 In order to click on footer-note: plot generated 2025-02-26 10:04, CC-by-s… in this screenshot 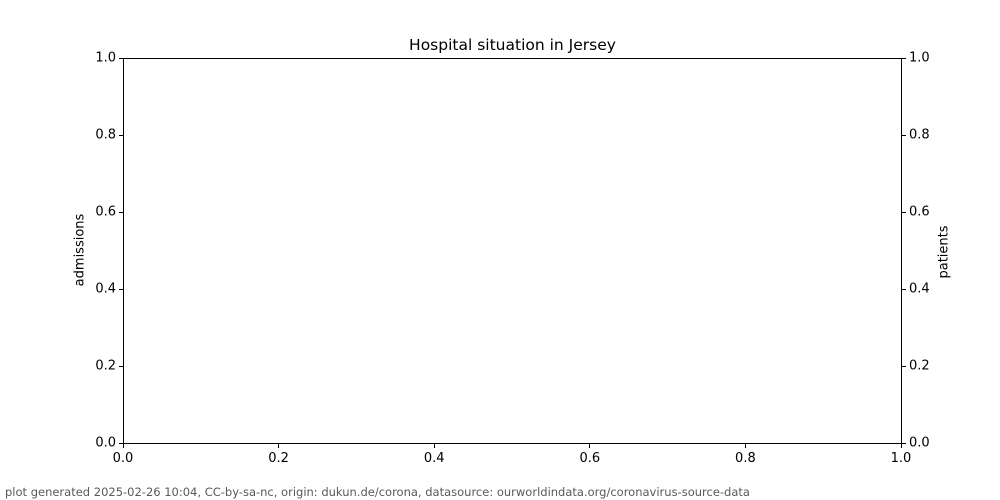, I will do `click(377, 492)`.